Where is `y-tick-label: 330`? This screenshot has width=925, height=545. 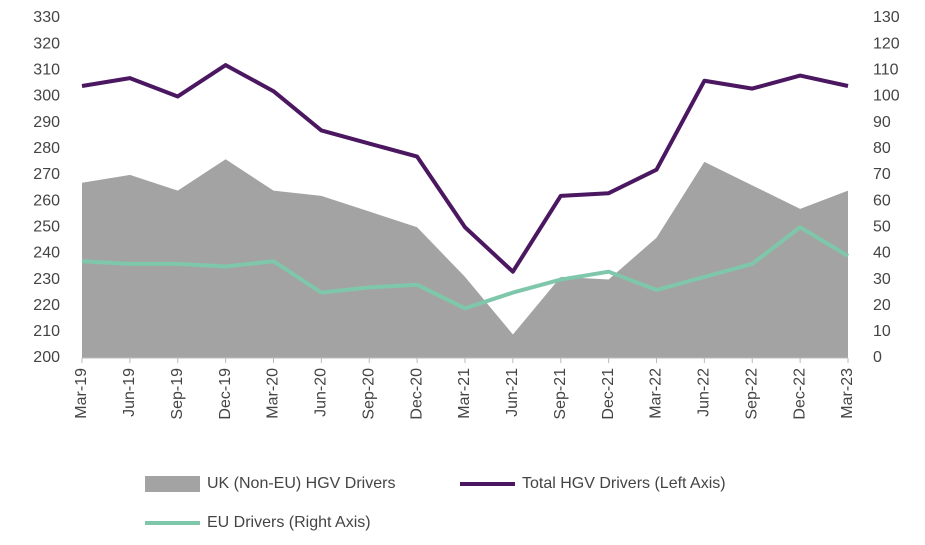 y-tick-label: 330 is located at coordinates (46, 17).